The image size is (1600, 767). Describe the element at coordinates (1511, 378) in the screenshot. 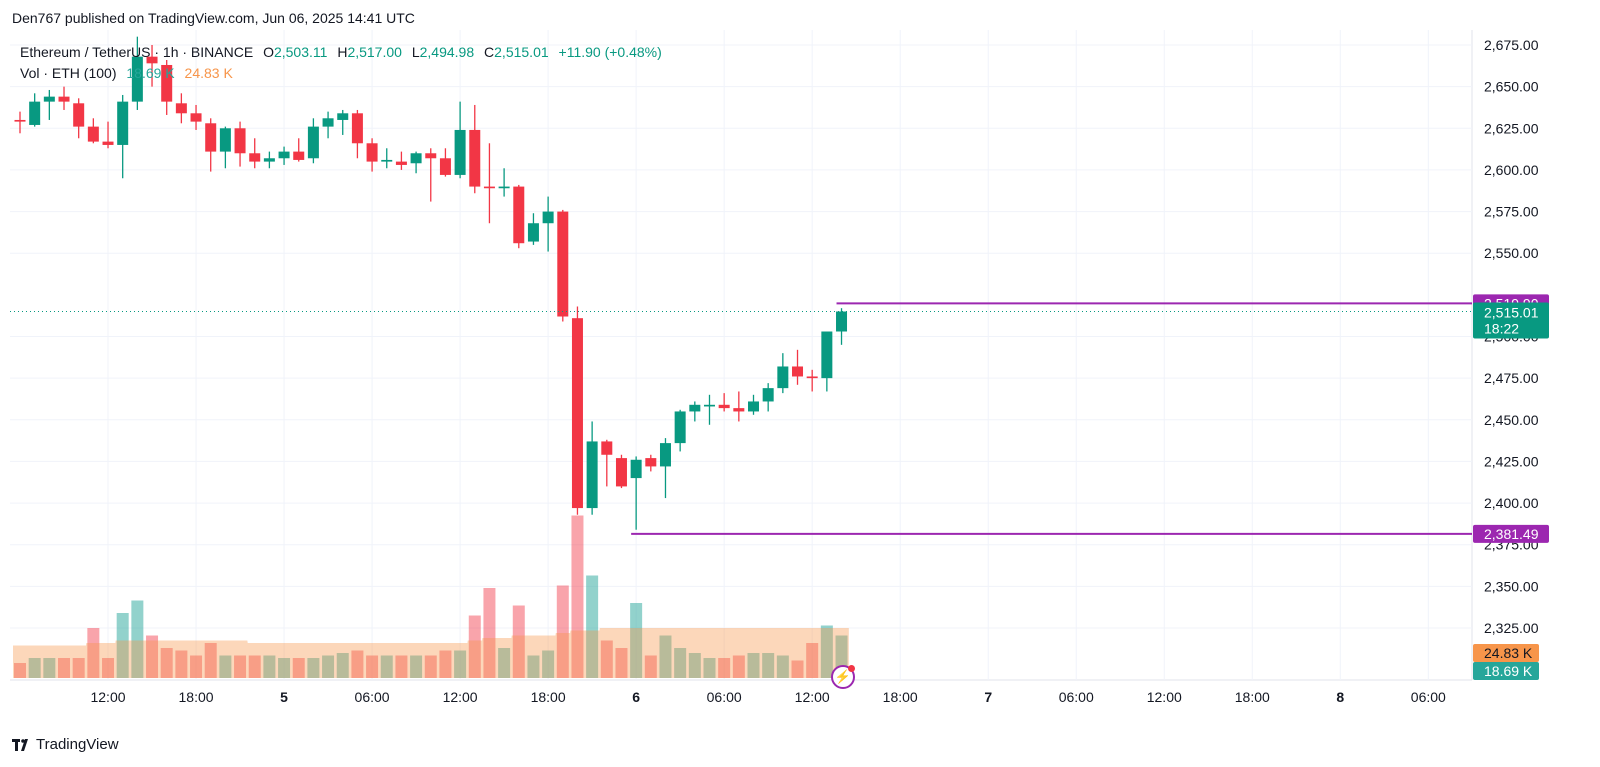

I see `y-tick-label: 2,475.00` at that location.